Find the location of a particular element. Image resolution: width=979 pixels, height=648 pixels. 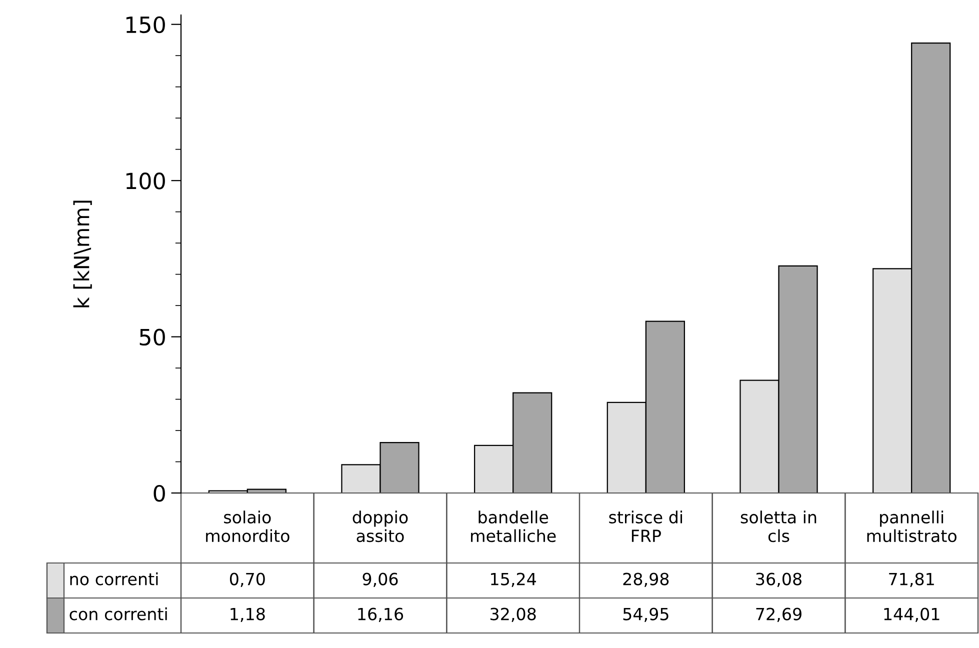

data-label: 16,16 is located at coordinates (381, 615).